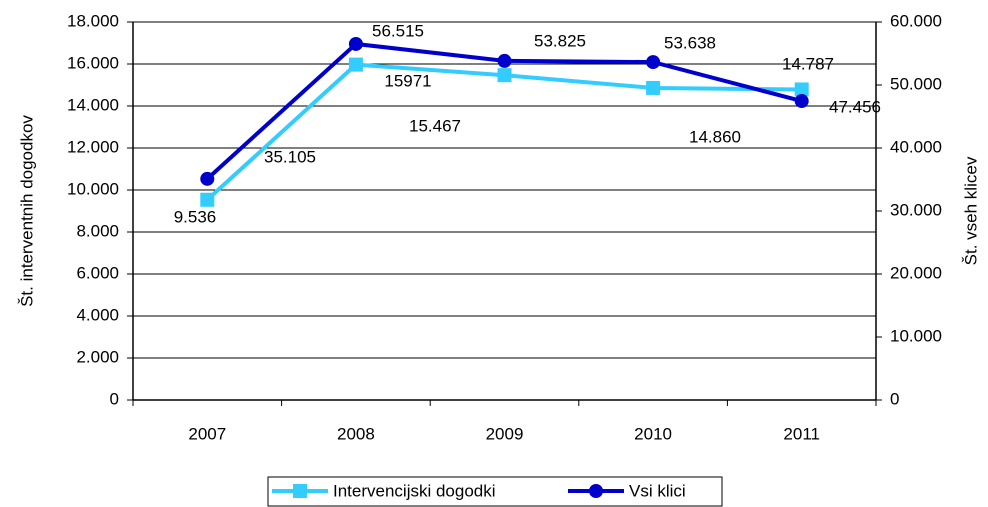  I want to click on y2-tick-label: 0, so click(894, 398).